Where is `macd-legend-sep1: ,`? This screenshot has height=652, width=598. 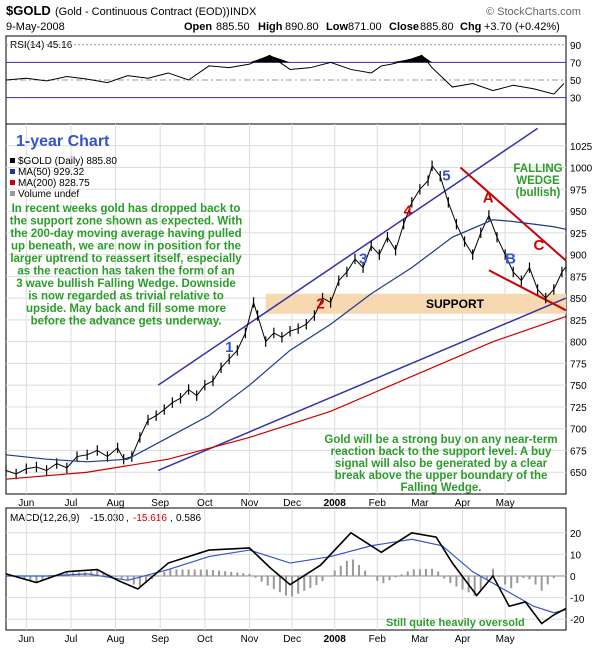 macd-legend-sep1: , is located at coordinates (127, 518).